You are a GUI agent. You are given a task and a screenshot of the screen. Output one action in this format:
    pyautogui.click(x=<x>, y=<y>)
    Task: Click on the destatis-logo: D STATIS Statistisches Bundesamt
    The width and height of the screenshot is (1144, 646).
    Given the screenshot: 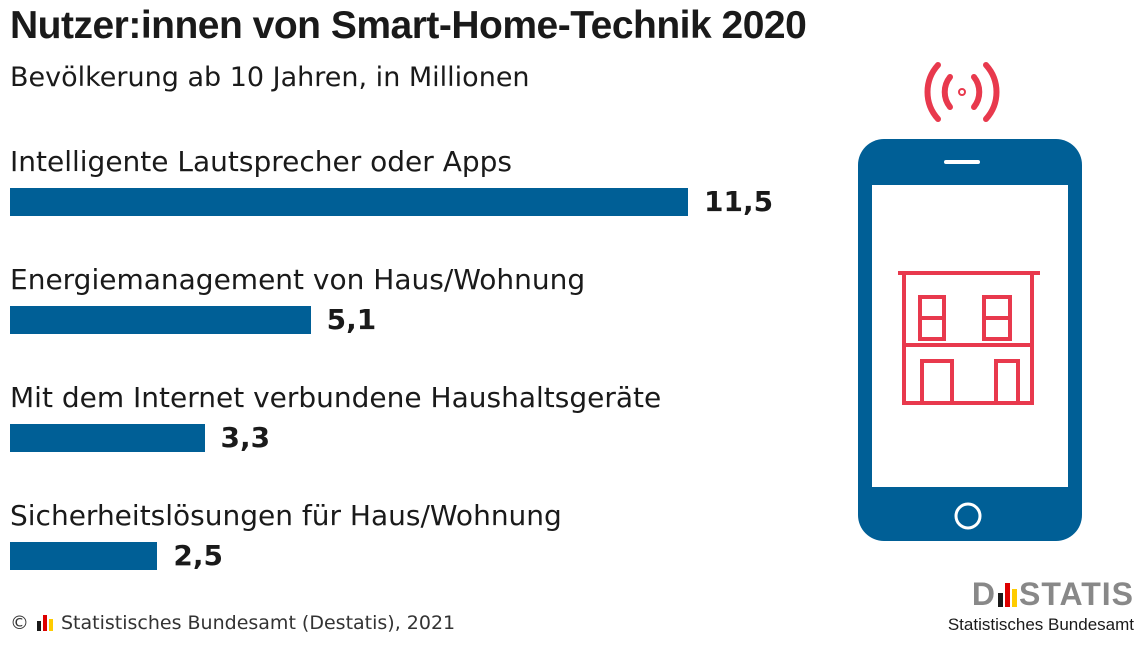 What is the action you would take?
    pyautogui.click(x=1041, y=605)
    